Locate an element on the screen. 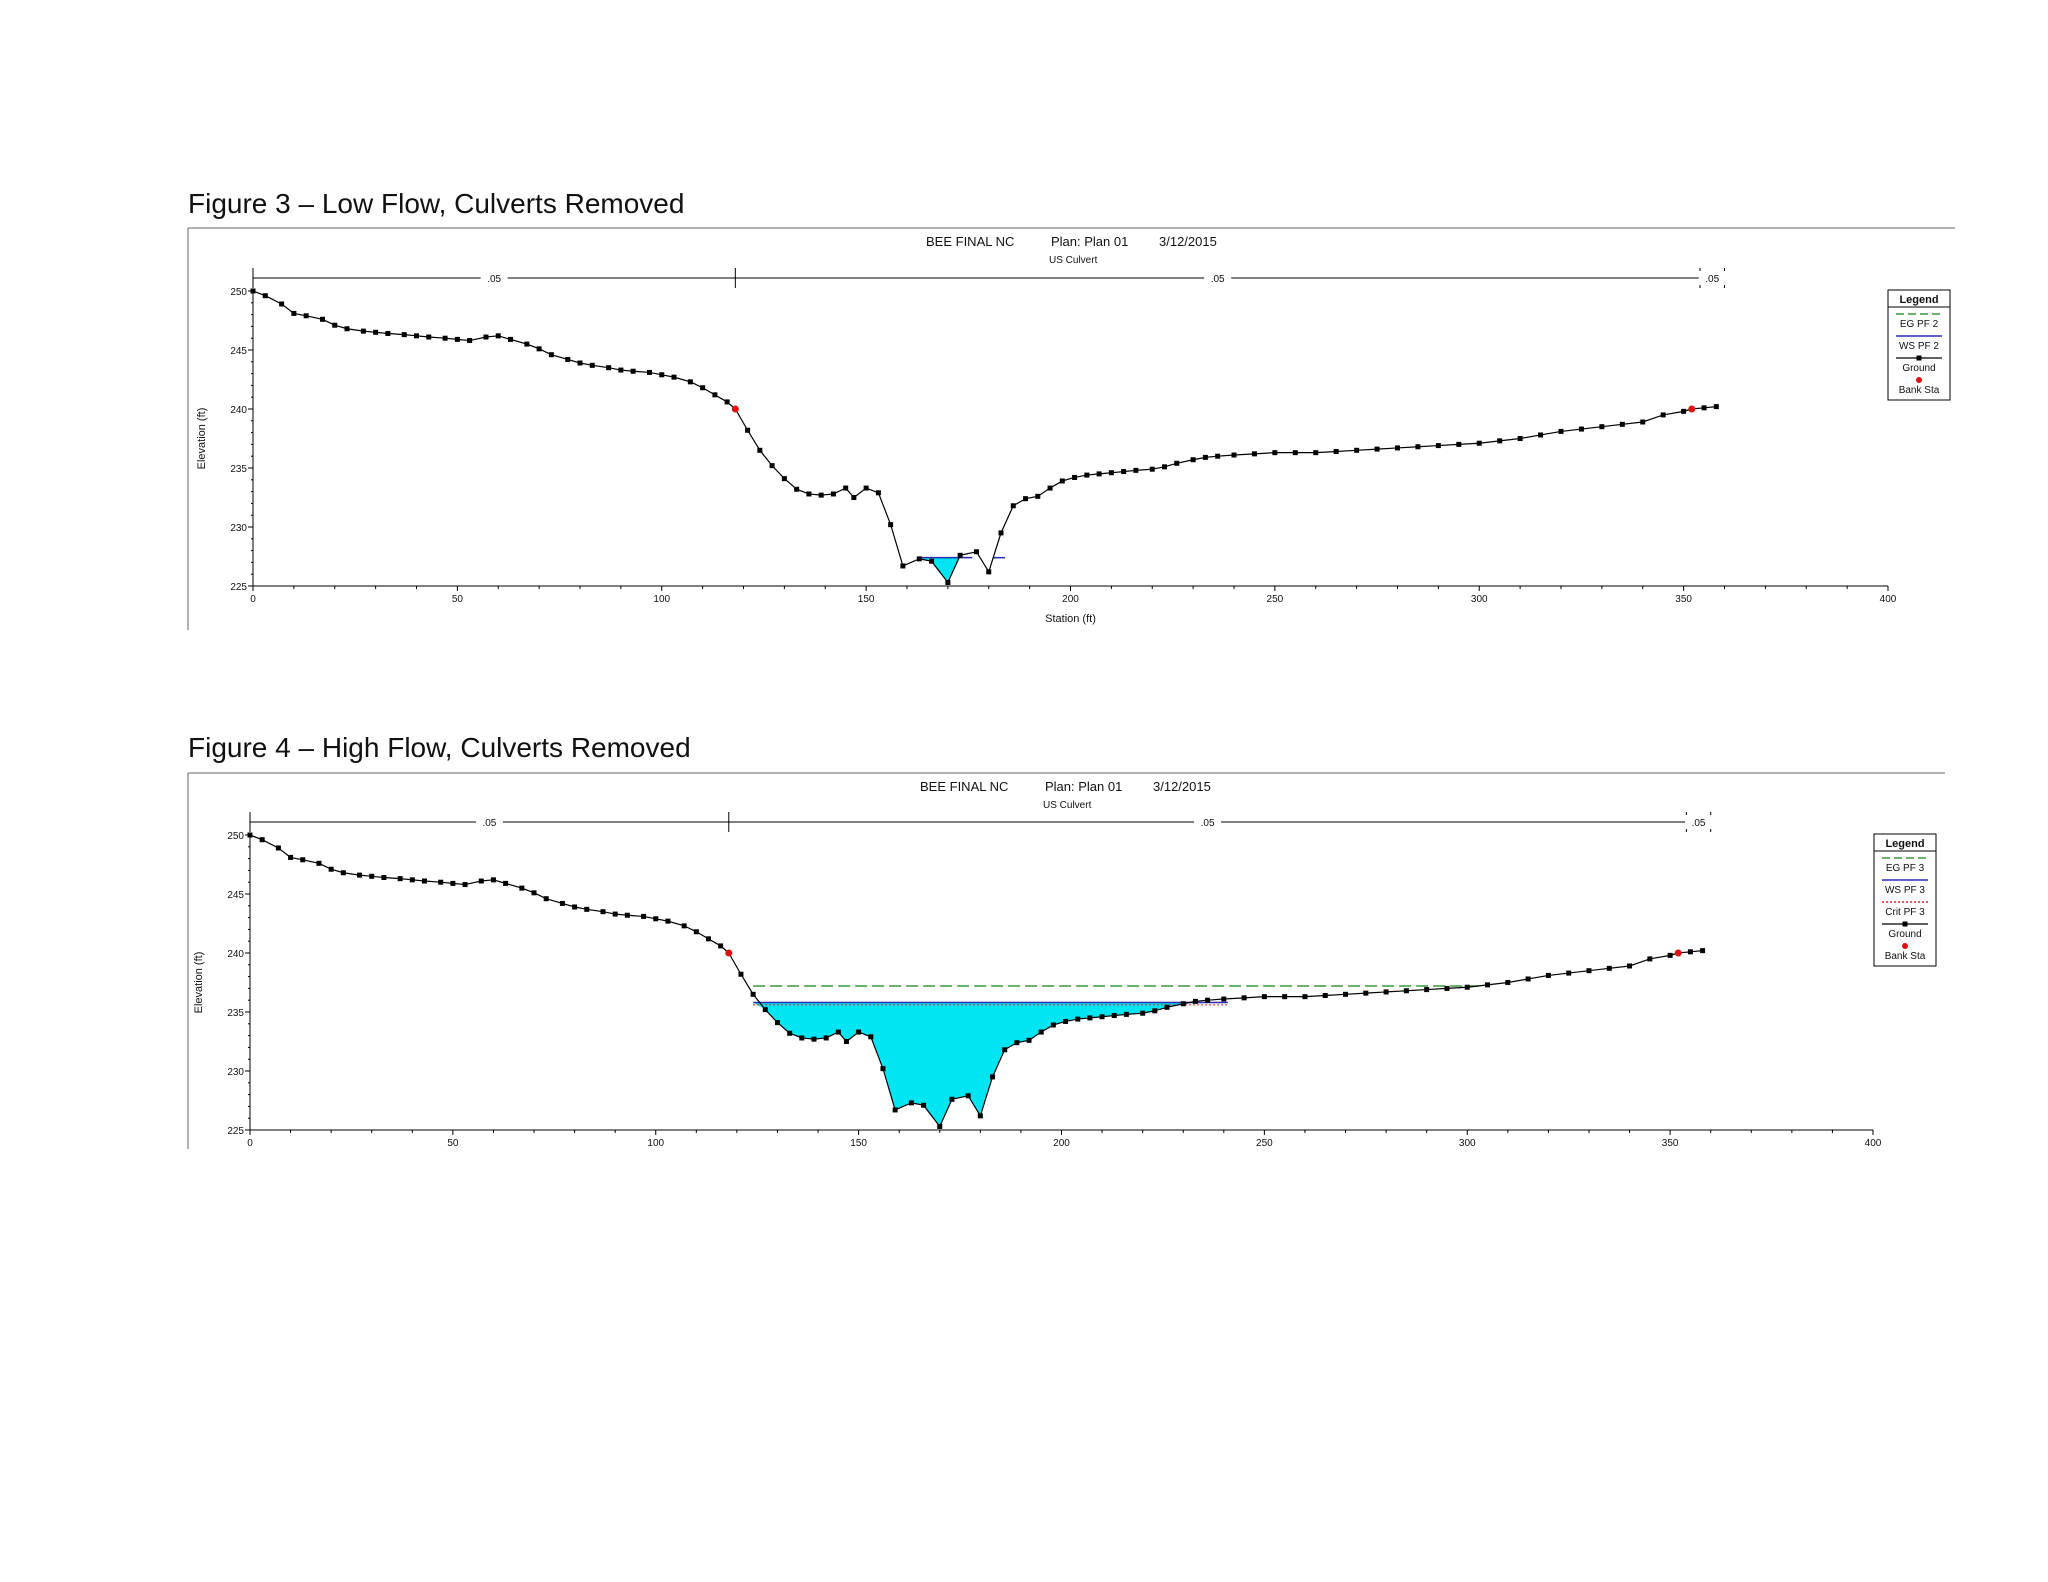 The image size is (2048, 1582). y-tick-label: 235 is located at coordinates (235, 1013).